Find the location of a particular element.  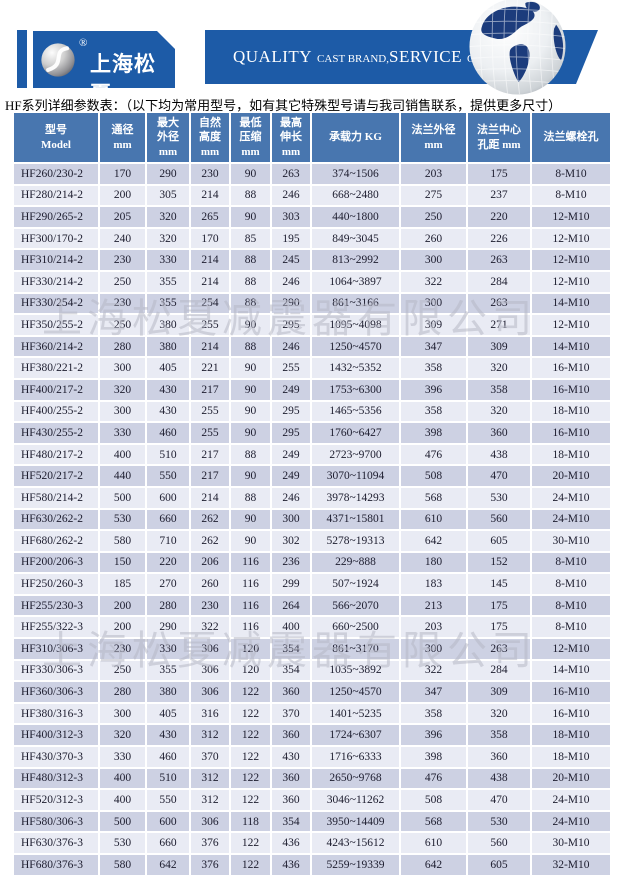

value-cell: 221 is located at coordinates (210, 368).